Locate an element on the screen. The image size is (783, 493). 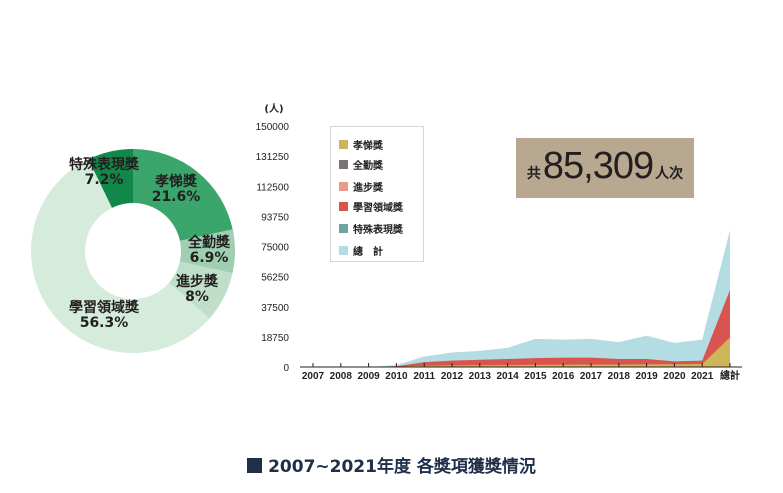
donut-slice-percent: 8% is located at coordinates (197, 297).